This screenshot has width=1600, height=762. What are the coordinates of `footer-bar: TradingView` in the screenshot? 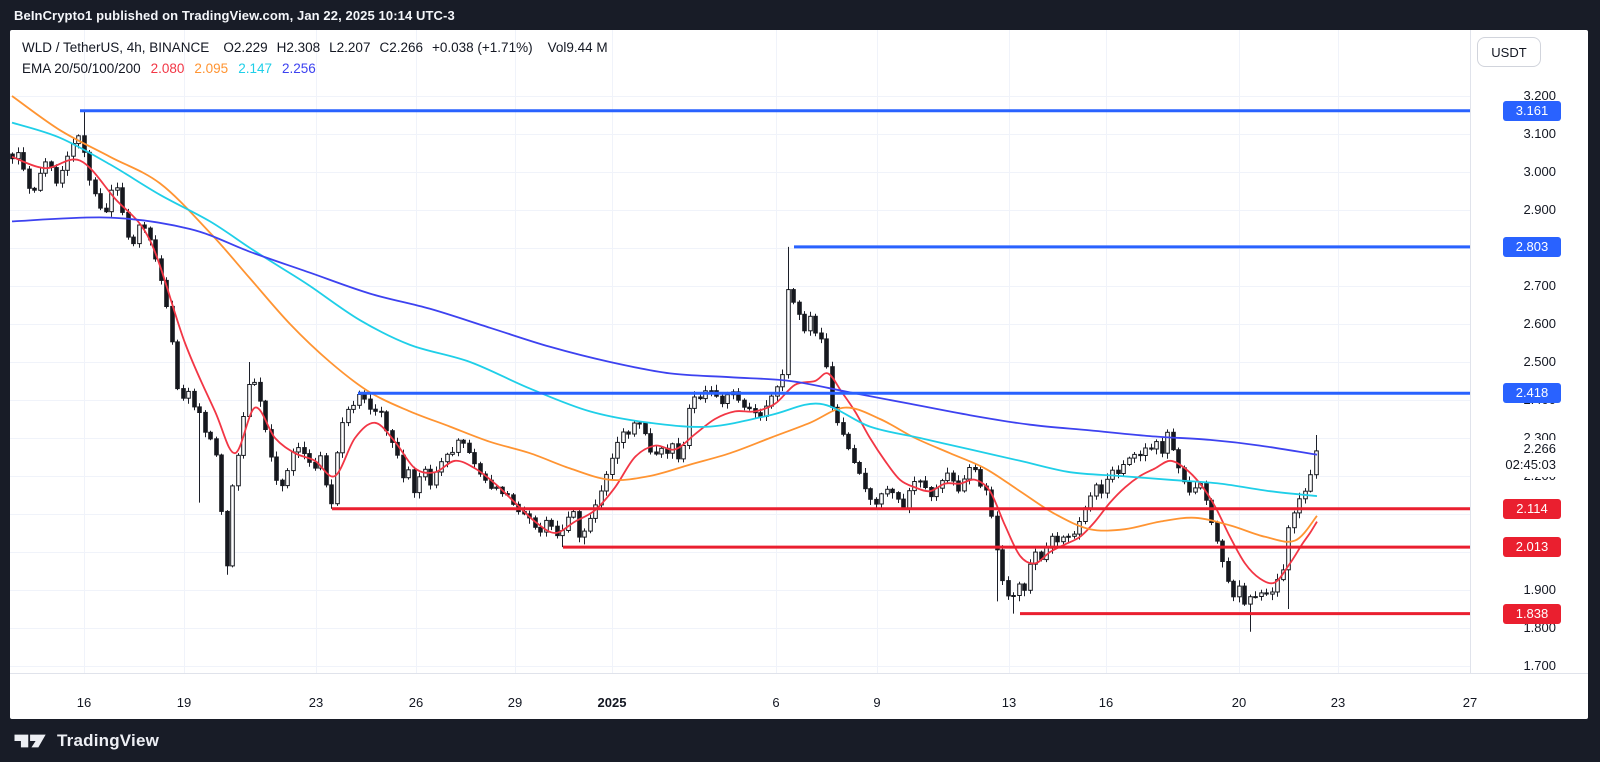 It's located at (800, 740).